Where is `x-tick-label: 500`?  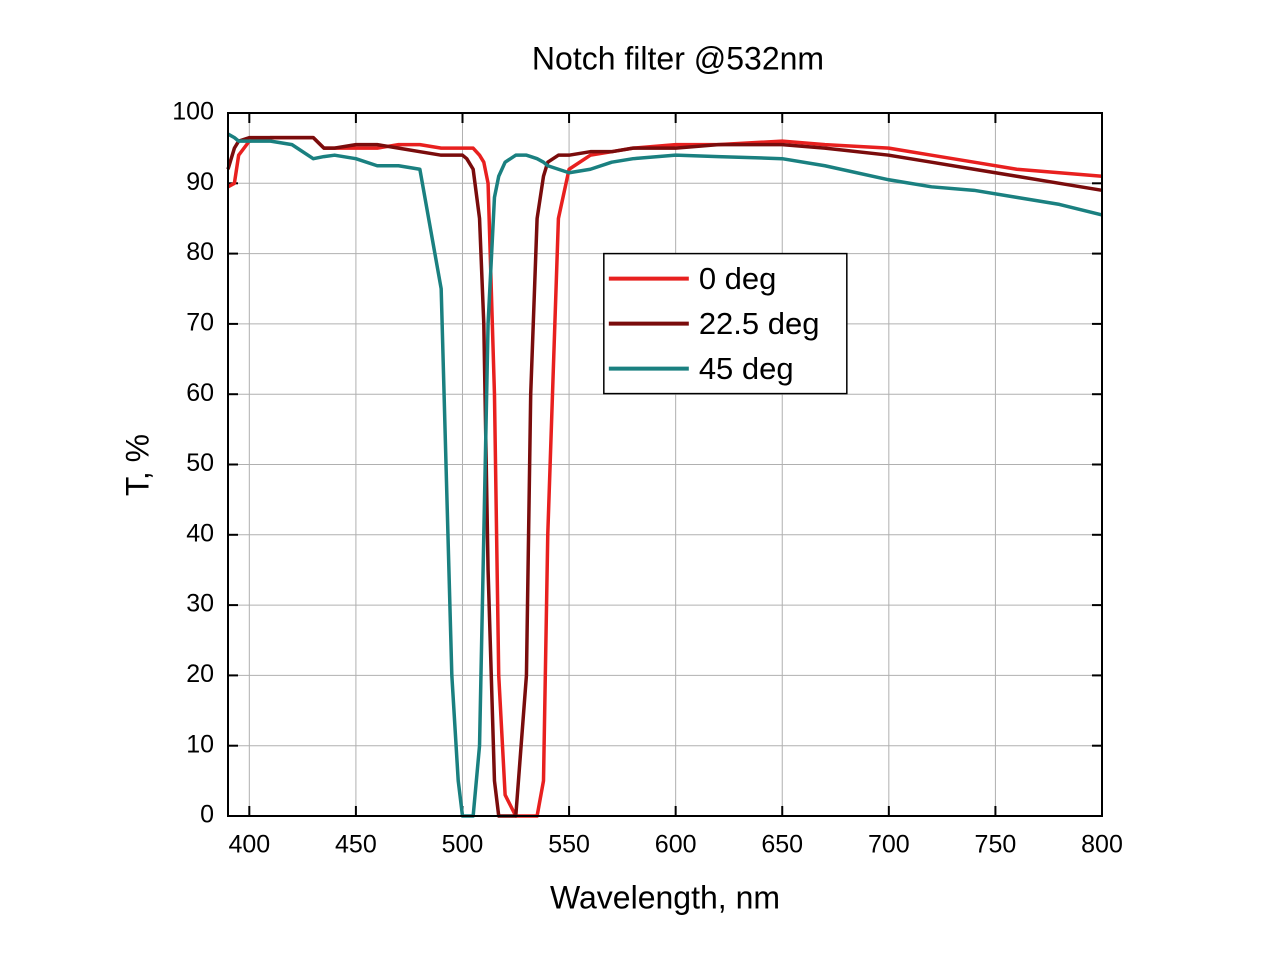
x-tick-label: 500 is located at coordinates (463, 845).